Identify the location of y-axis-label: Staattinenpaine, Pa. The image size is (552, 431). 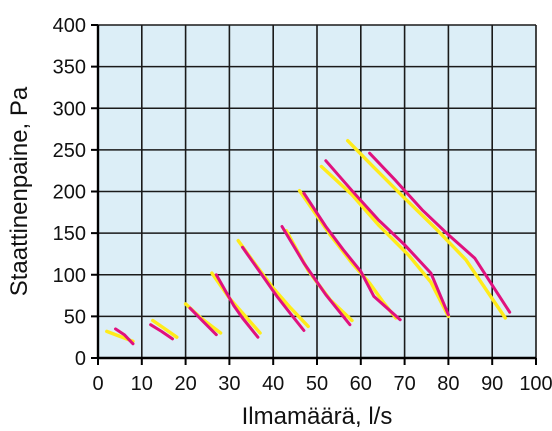
(19, 191).